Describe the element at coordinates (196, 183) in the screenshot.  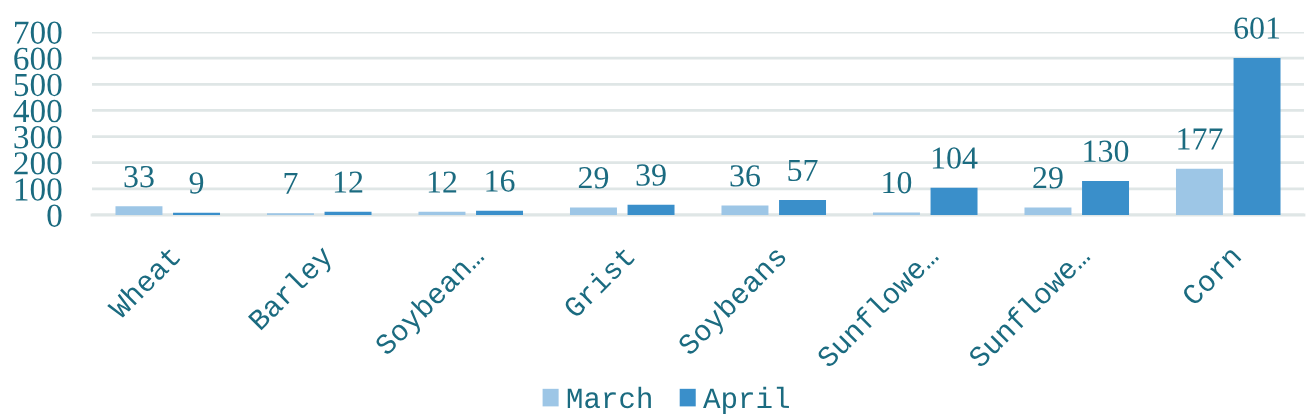
I see `data-label: 9` at that location.